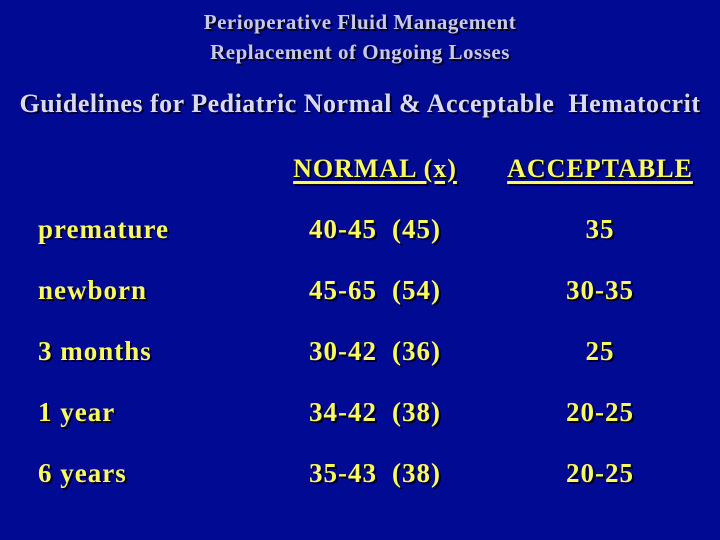  I want to click on row-label: premature, so click(103, 229).